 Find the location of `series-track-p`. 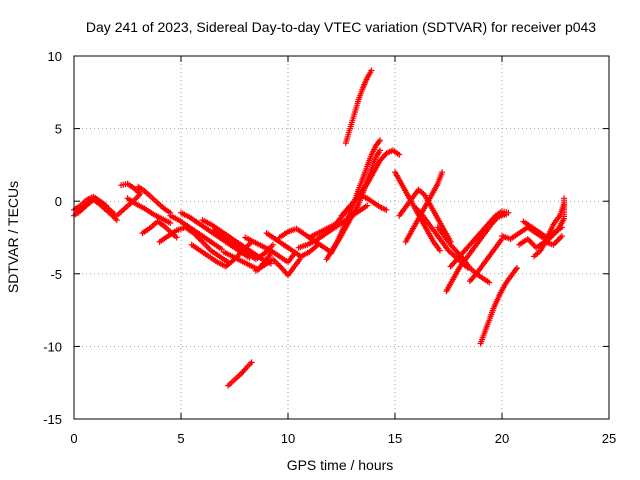

series-track-p is located at coordinates (270, 250).